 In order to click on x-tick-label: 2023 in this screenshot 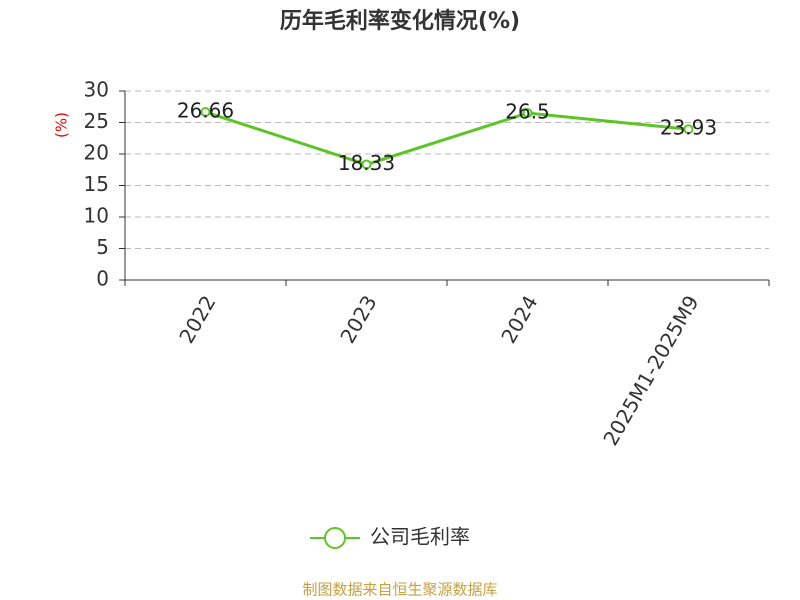, I will do `click(358, 319)`.